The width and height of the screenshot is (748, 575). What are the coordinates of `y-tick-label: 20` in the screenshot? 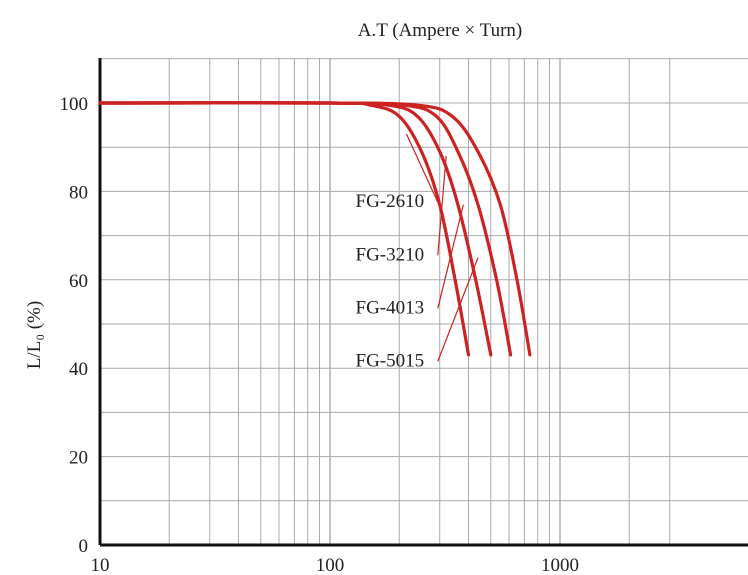 It's located at (78, 458).